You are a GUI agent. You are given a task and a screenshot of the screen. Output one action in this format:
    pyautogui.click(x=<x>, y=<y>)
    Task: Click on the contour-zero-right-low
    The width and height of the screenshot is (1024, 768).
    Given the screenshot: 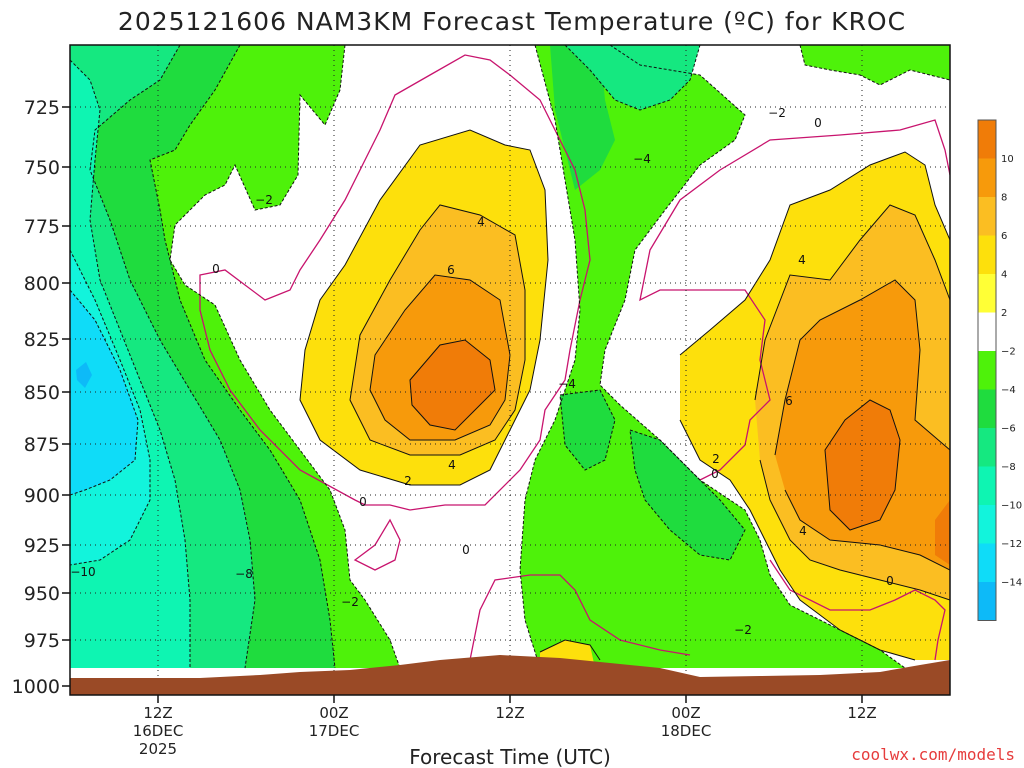 What is the action you would take?
    pyautogui.click(x=857, y=610)
    